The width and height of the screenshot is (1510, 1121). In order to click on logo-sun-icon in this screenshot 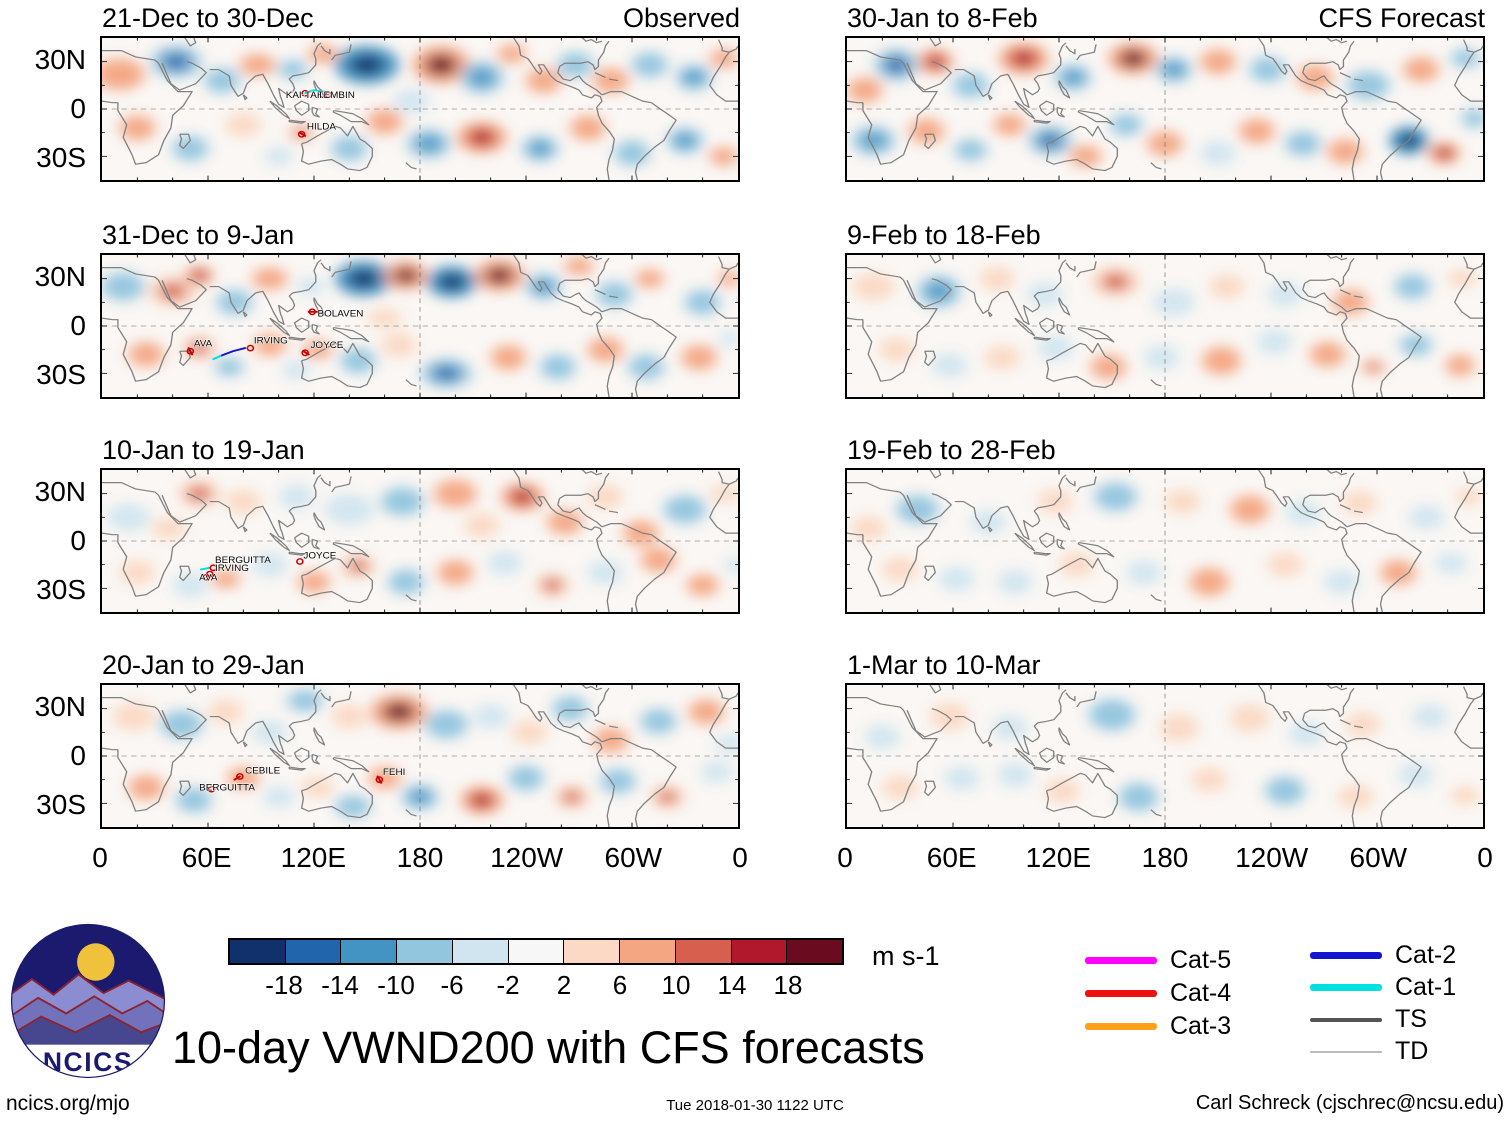, I will do `click(96, 962)`.